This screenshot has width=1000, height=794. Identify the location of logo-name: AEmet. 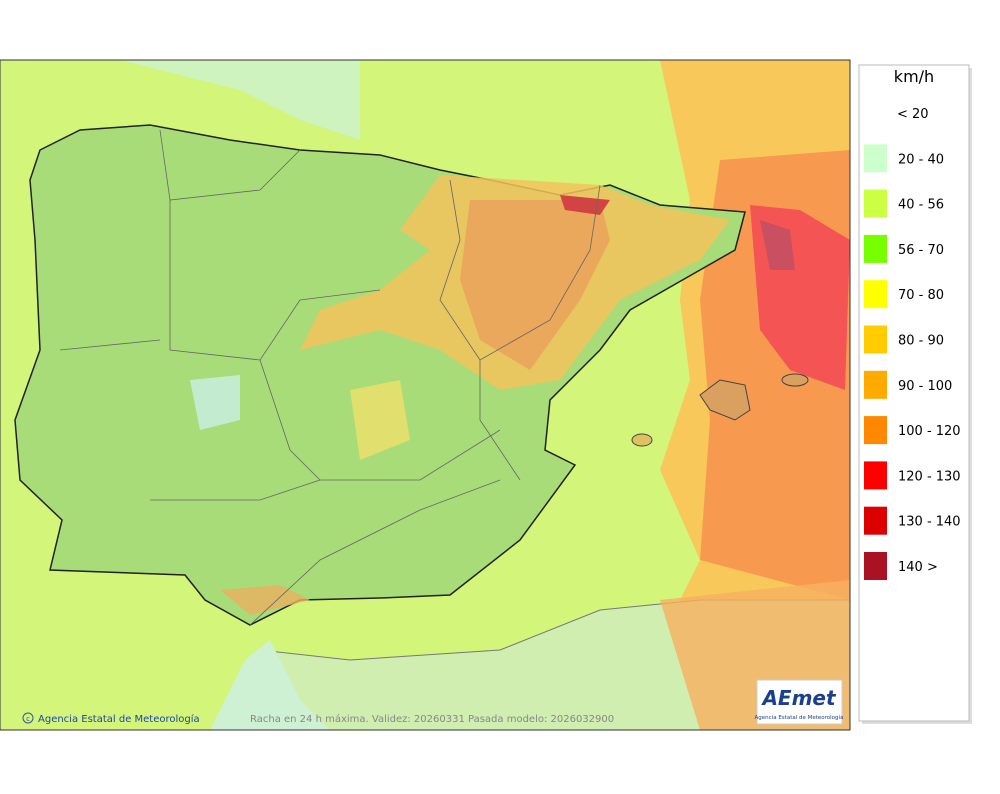
(798, 698).